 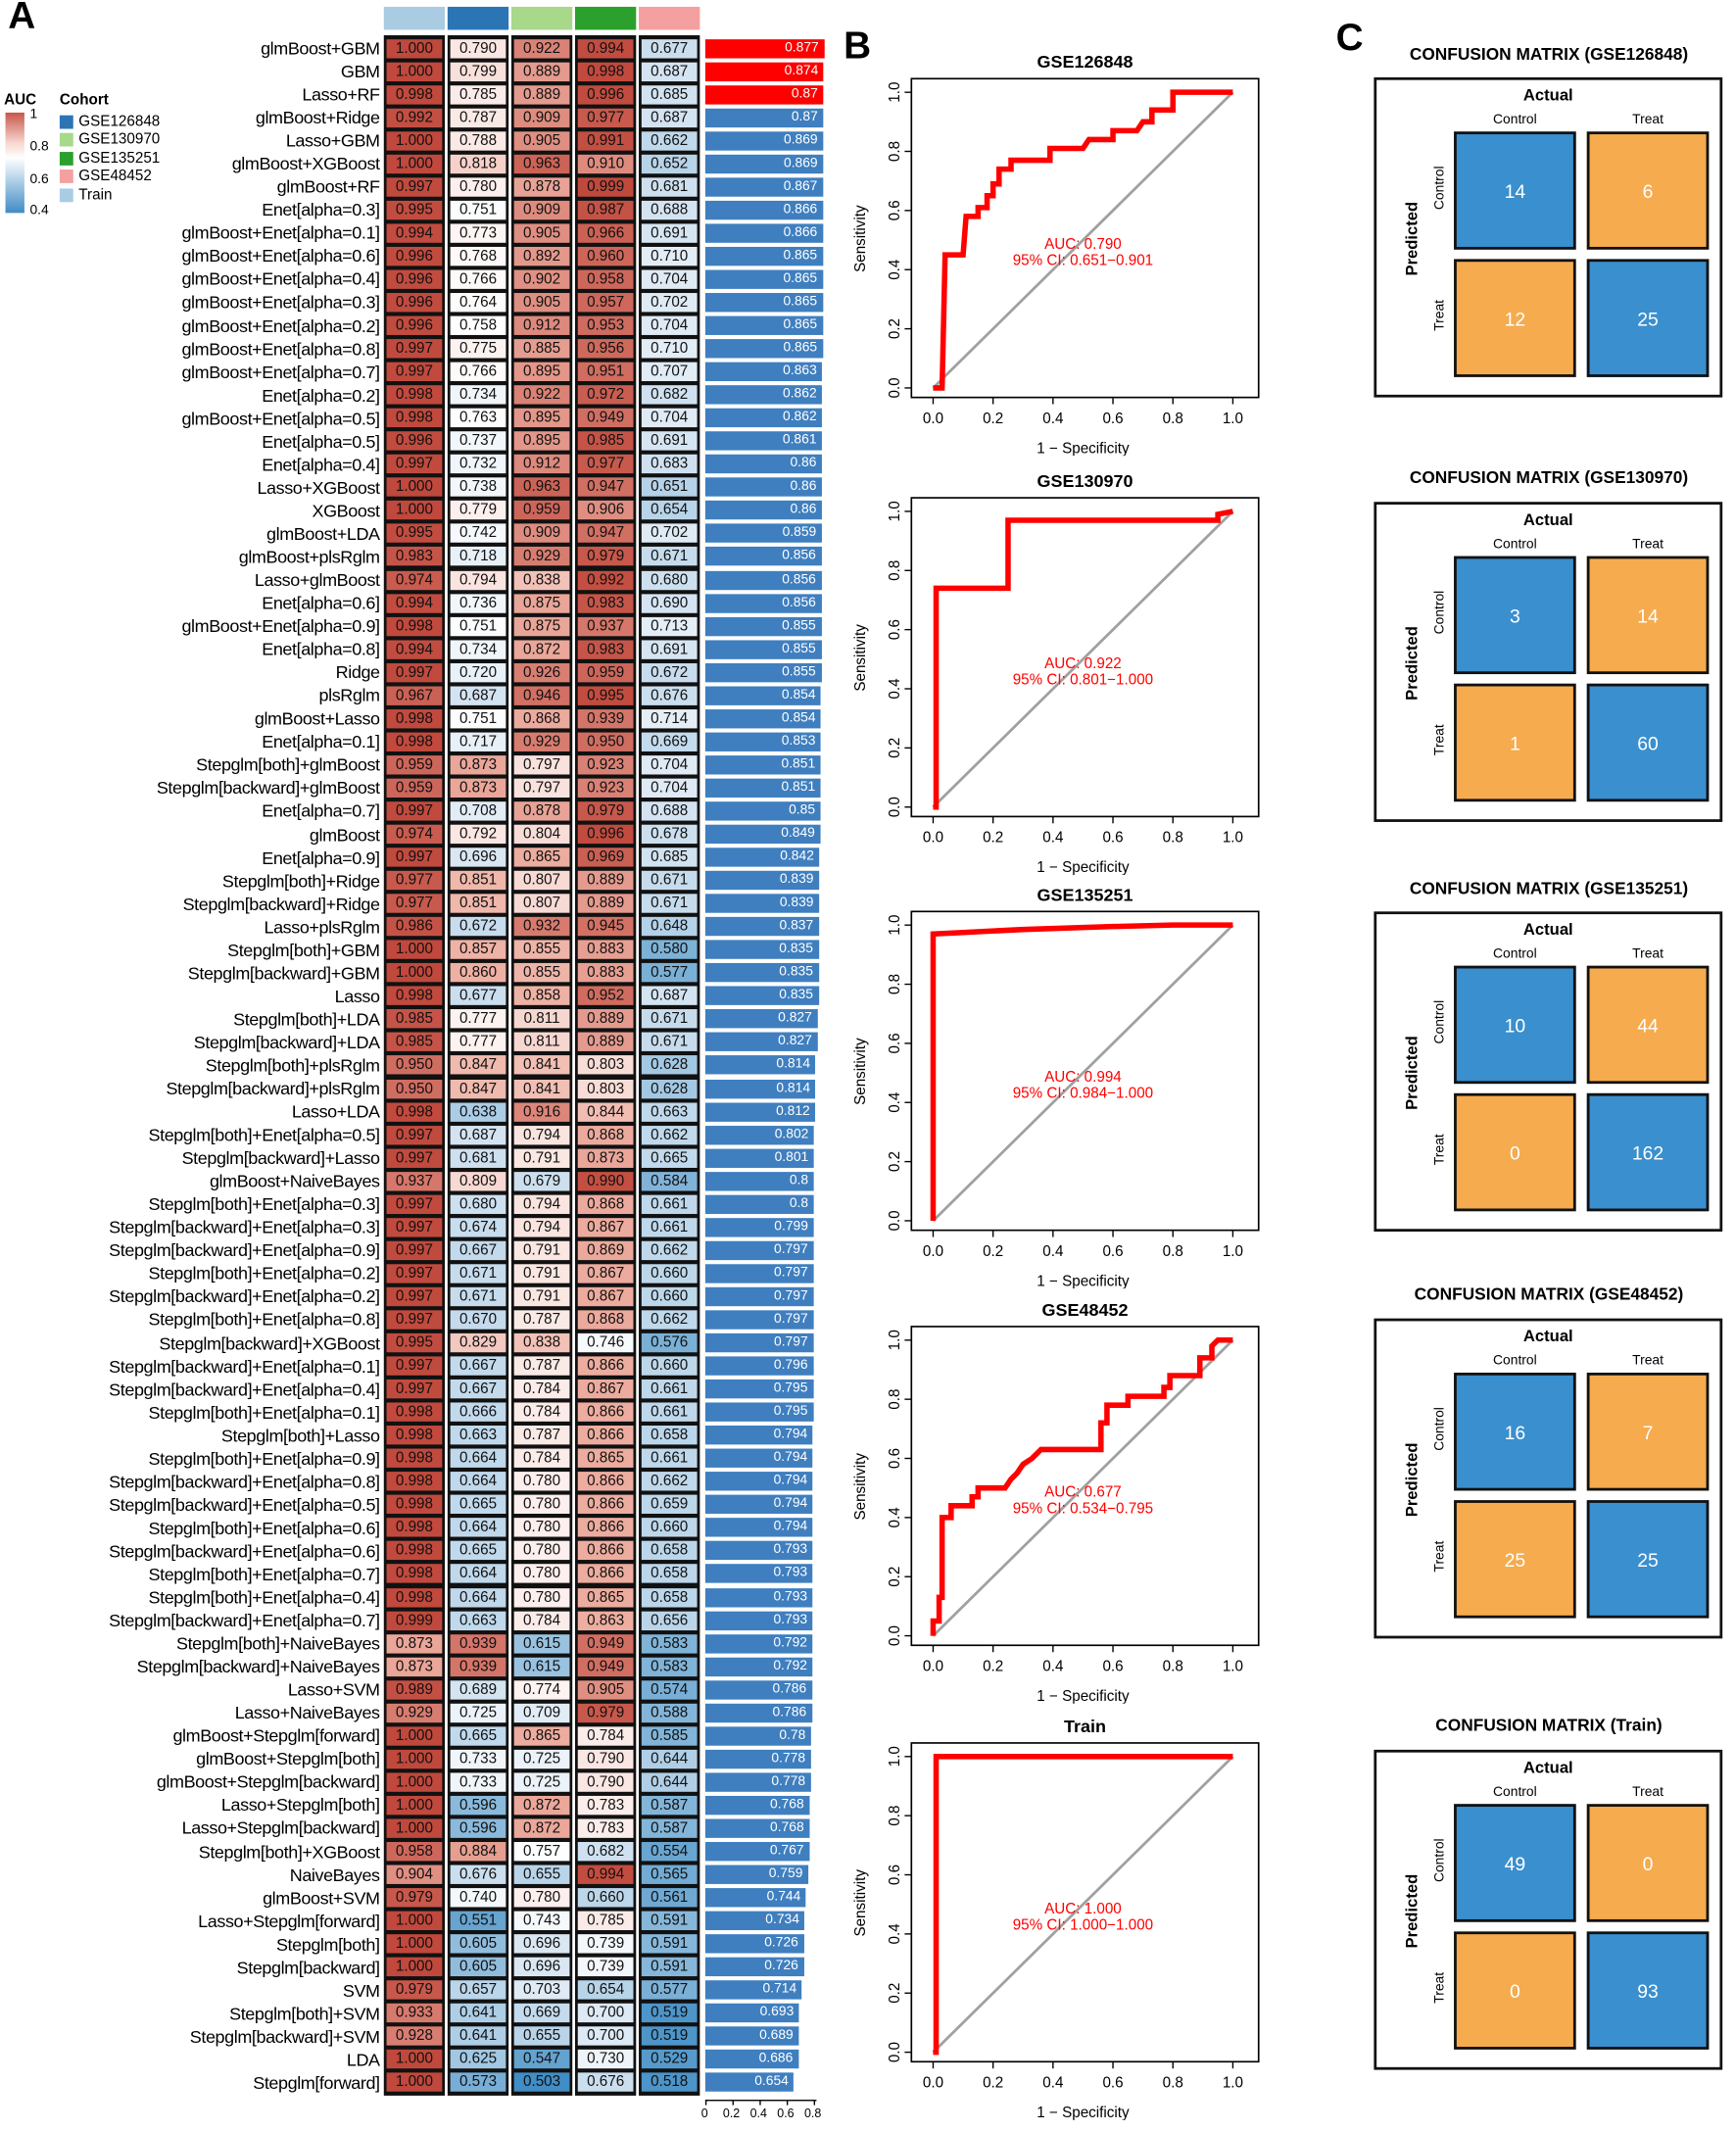 What do you see at coordinates (280, 256) in the screenshot?
I see `row-label: glmBoost+Enet[alpha=0.6]` at bounding box center [280, 256].